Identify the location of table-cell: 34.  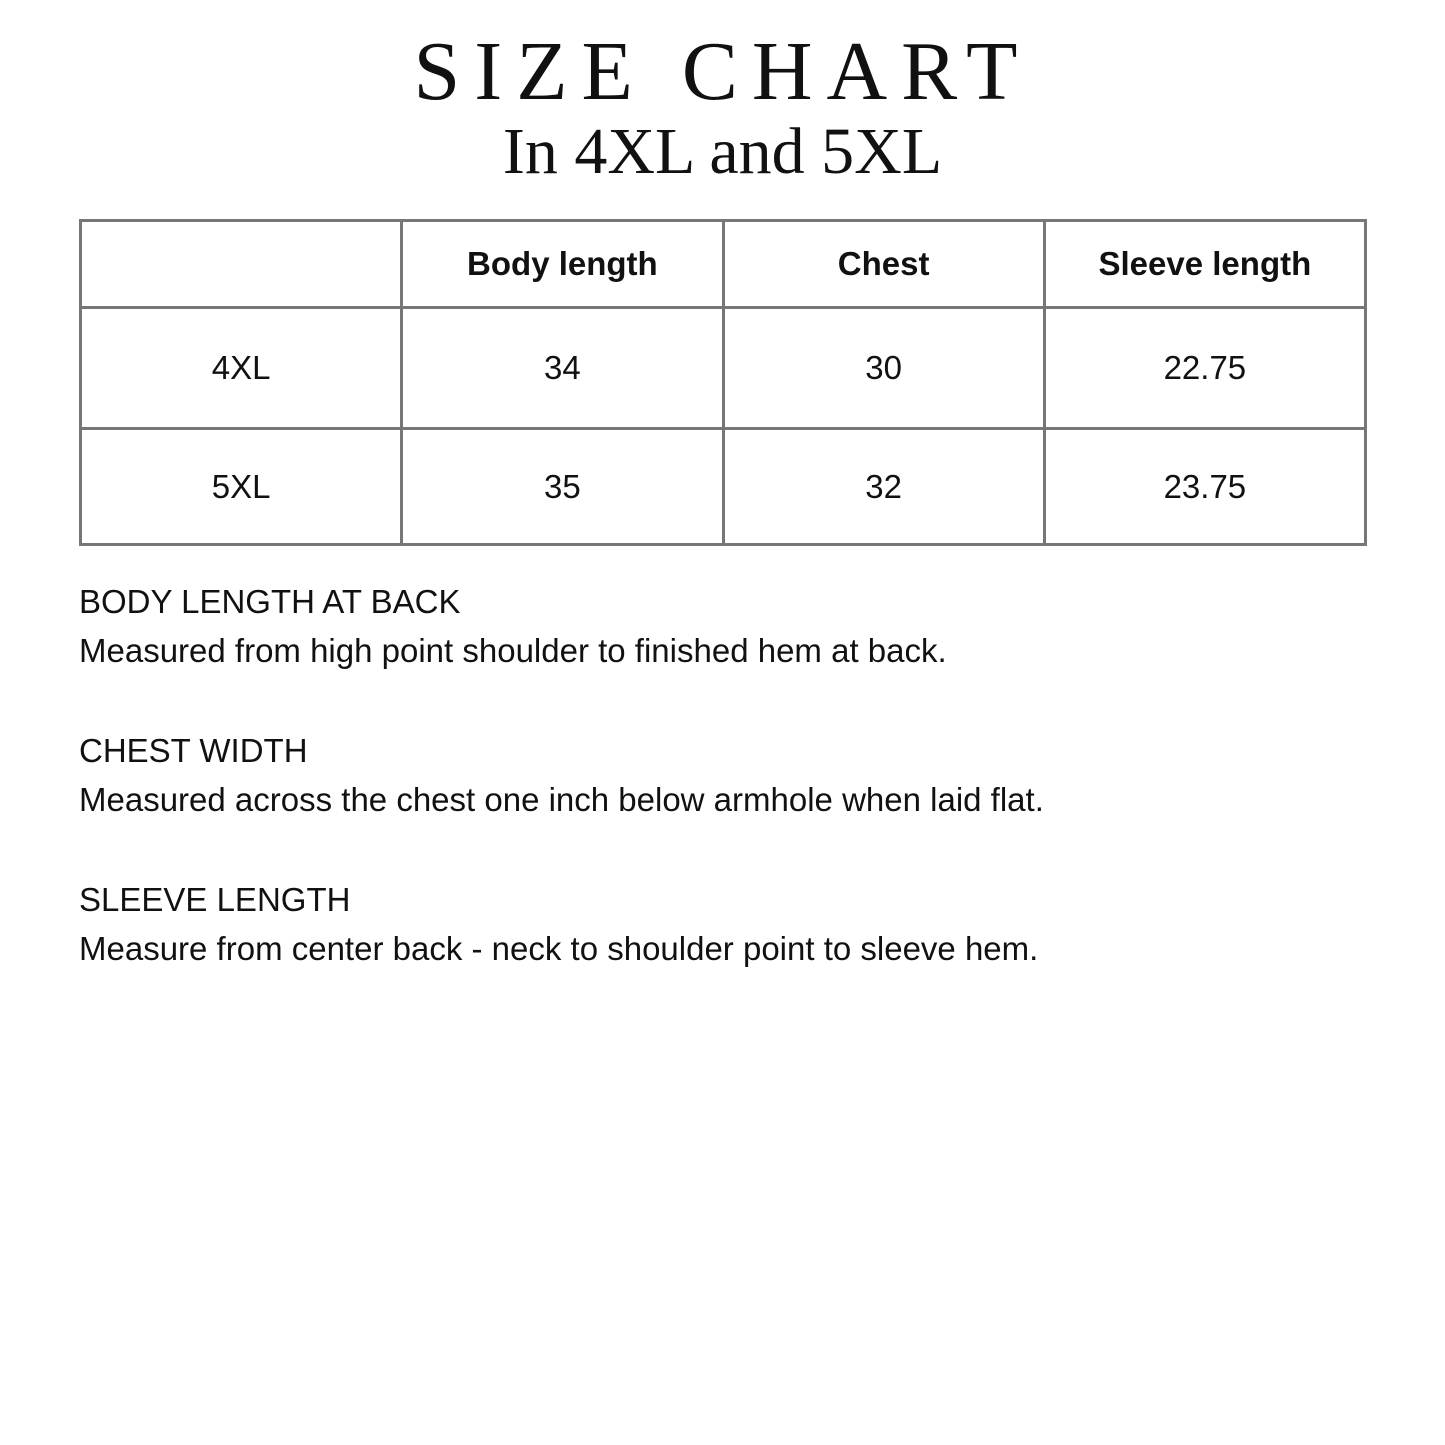
(562, 368).